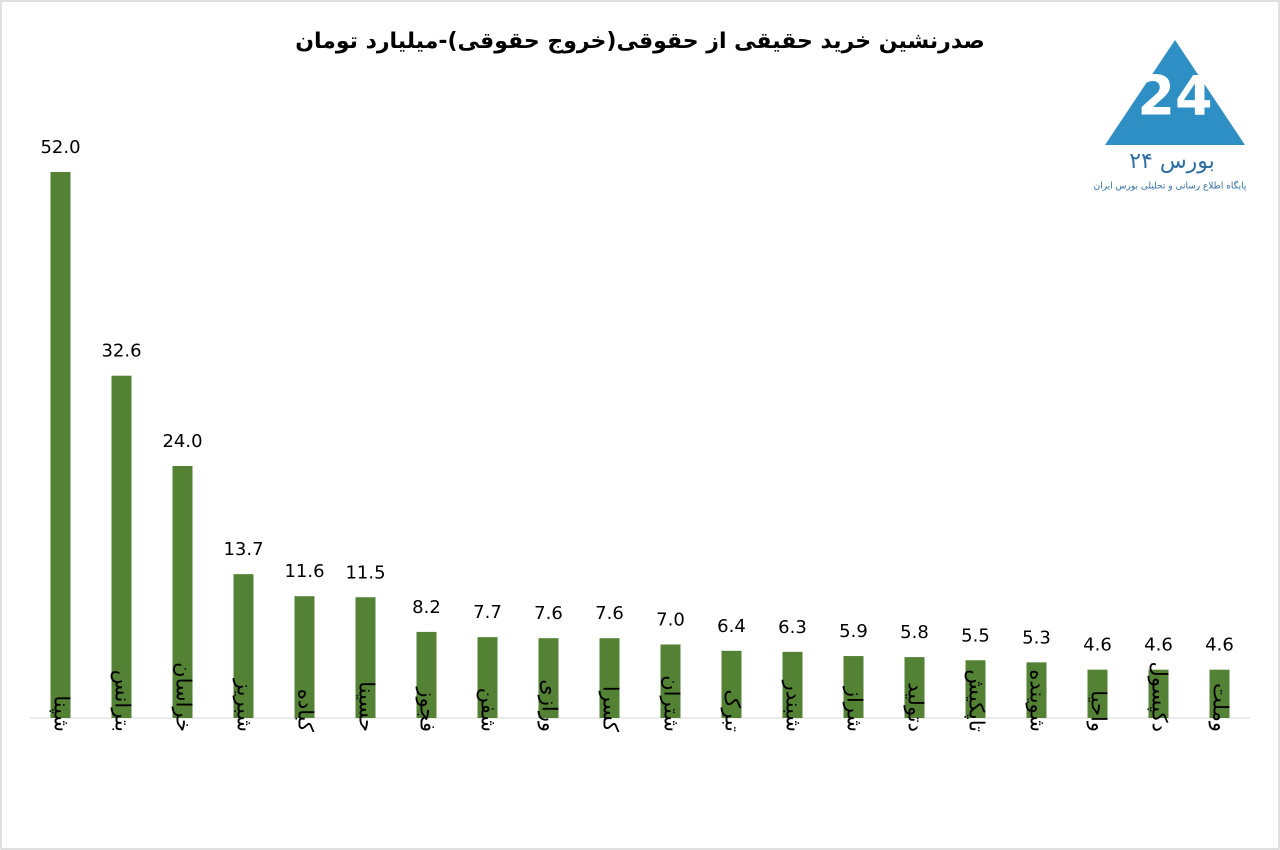 The width and height of the screenshot is (1280, 850). I want to click on x-tick-label: شفن, so click(489, 710).